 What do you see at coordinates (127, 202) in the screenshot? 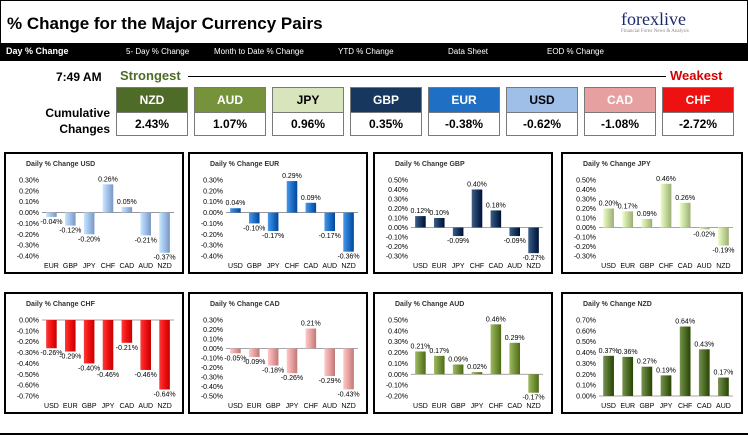
I see `data-label: 0.05%` at bounding box center [127, 202].